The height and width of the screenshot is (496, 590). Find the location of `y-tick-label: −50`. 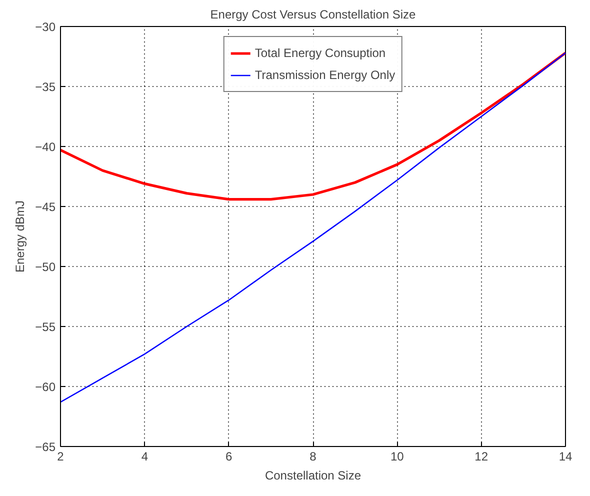

y-tick-label: −50 is located at coordinates (45, 267).